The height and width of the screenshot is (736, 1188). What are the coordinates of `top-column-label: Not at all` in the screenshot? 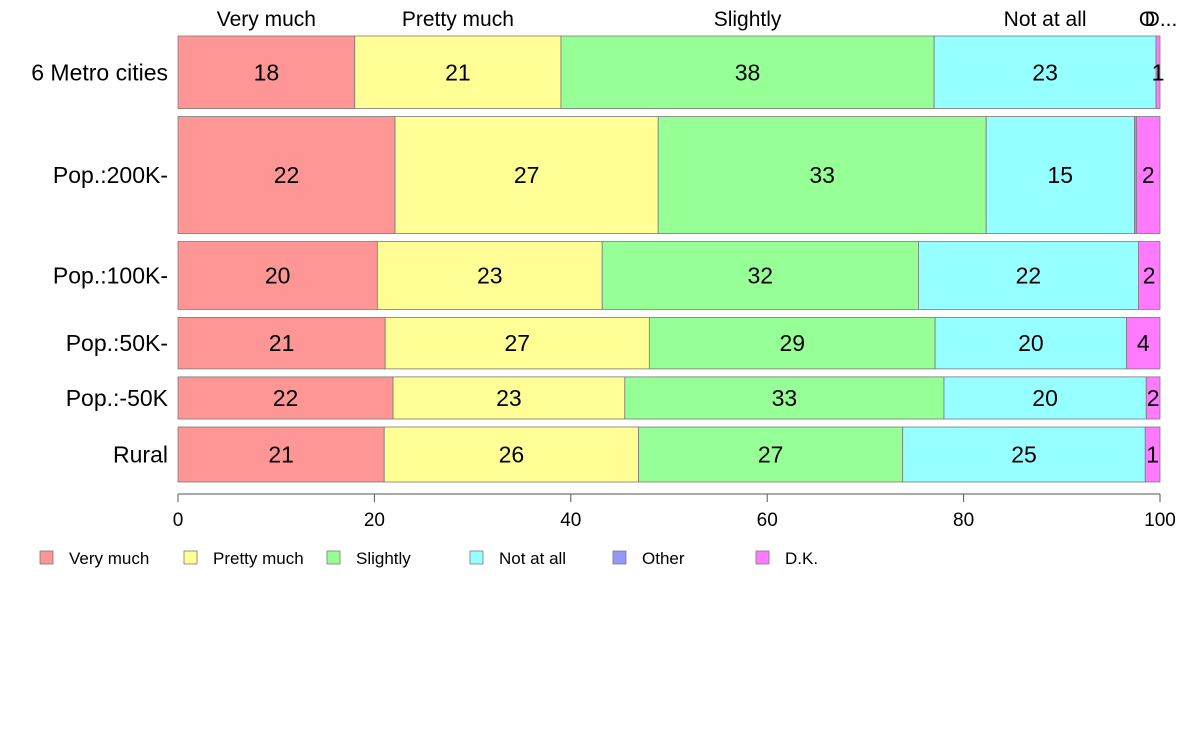 It's located at (1045, 19).